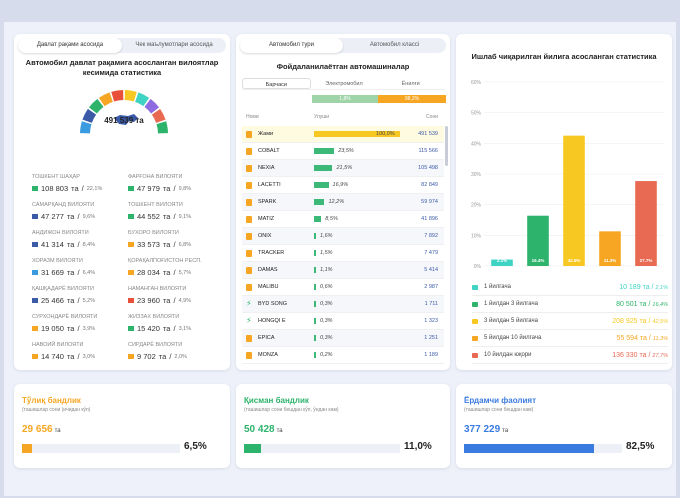 The height and width of the screenshot is (498, 680). Describe the element at coordinates (343, 219) in the screenshot. I see `car-row: MATIZ 8,5% 41 896` at that location.